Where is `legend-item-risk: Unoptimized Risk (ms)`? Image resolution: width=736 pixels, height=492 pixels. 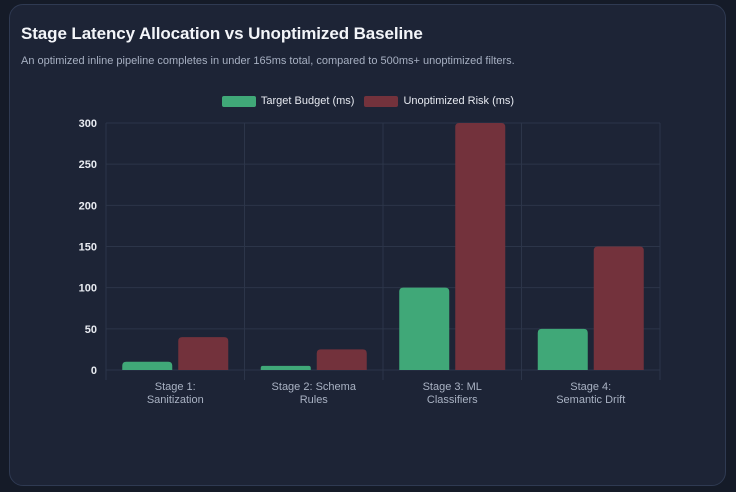 legend-item-risk: Unoptimized Risk (ms) is located at coordinates (439, 101).